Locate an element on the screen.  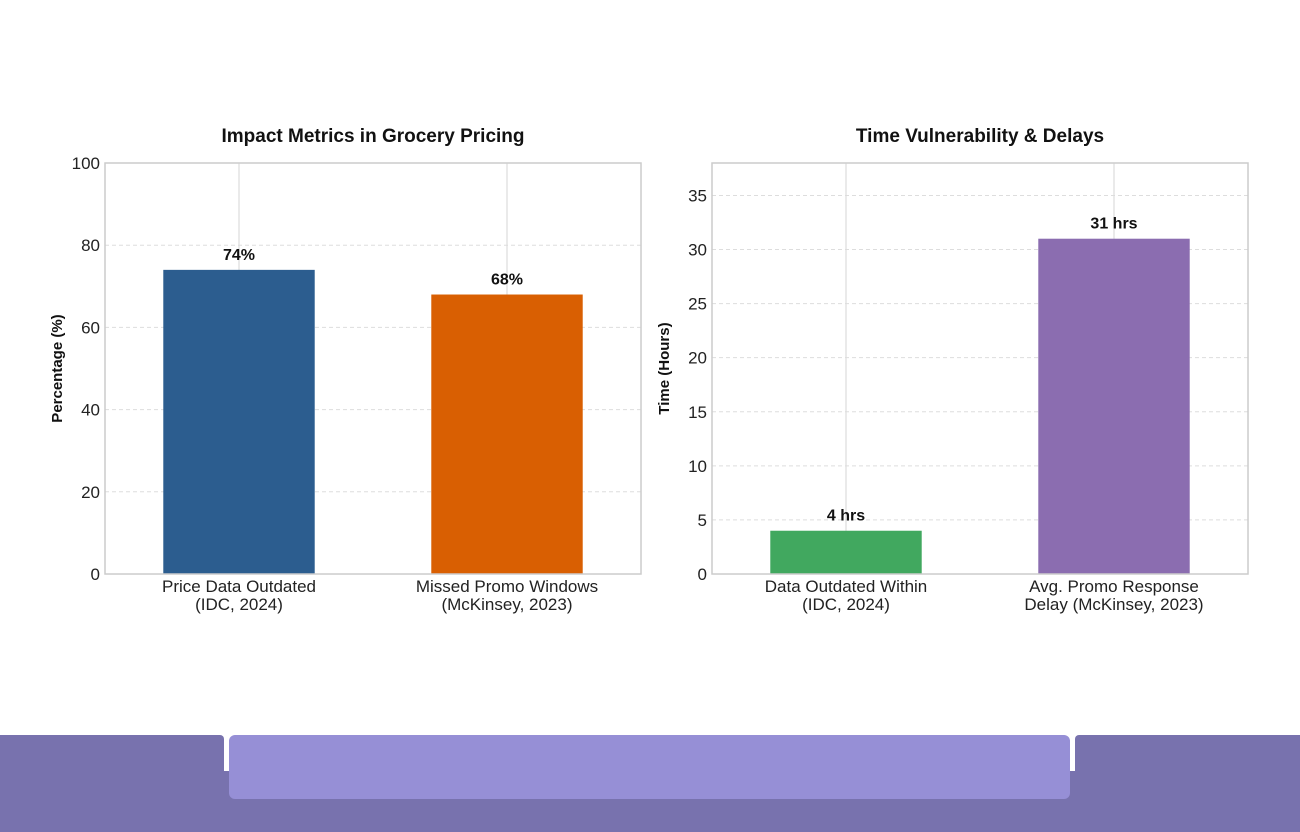
y-tick-label: 15 is located at coordinates (697, 412).